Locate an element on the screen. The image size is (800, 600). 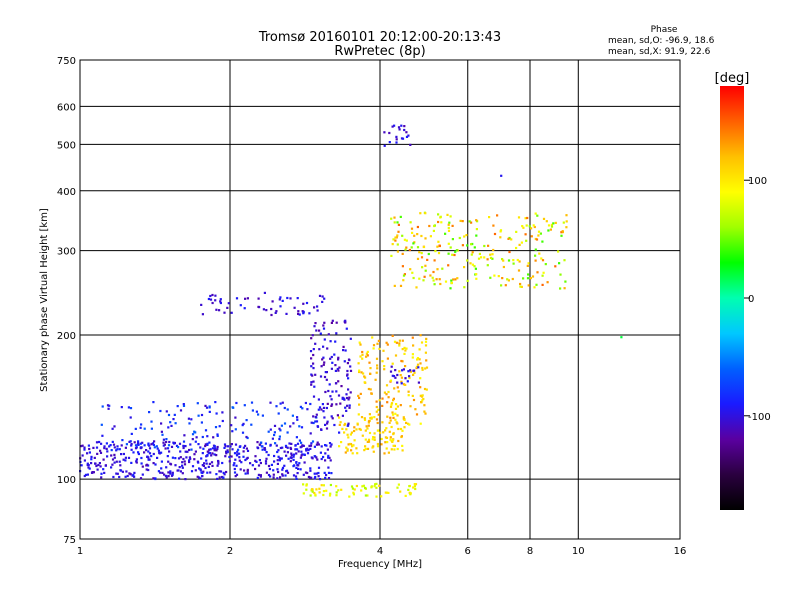
x-tick-label: 8 is located at coordinates (530, 551).